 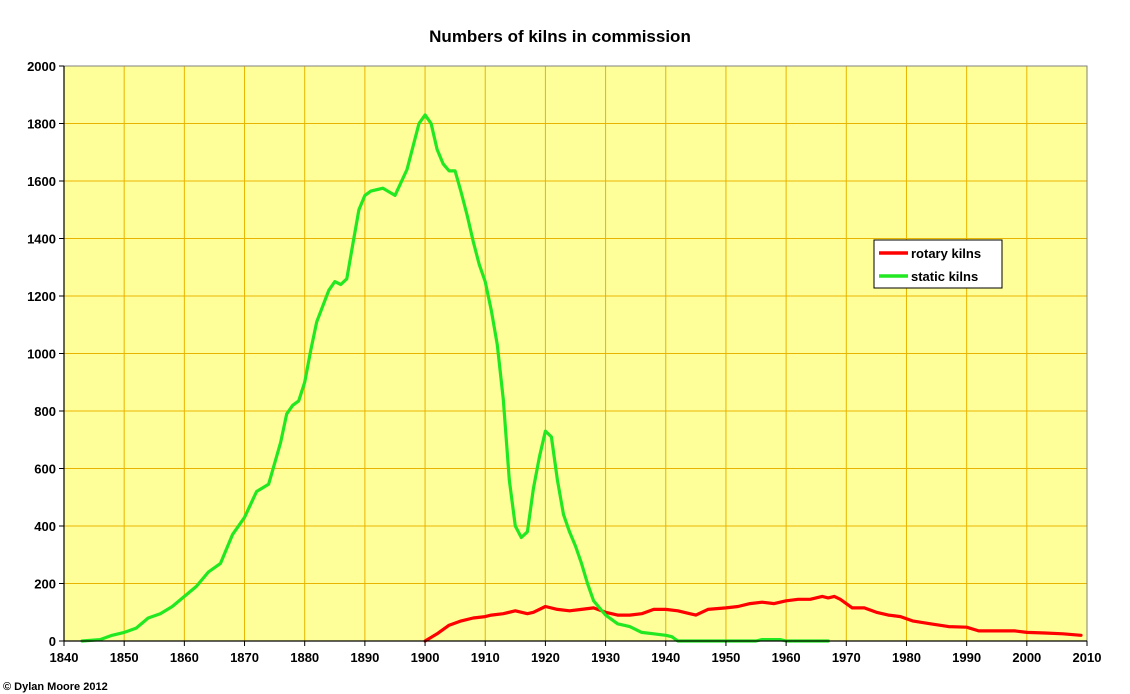 What do you see at coordinates (41, 354) in the screenshot?
I see `y-tick-label: 1000` at bounding box center [41, 354].